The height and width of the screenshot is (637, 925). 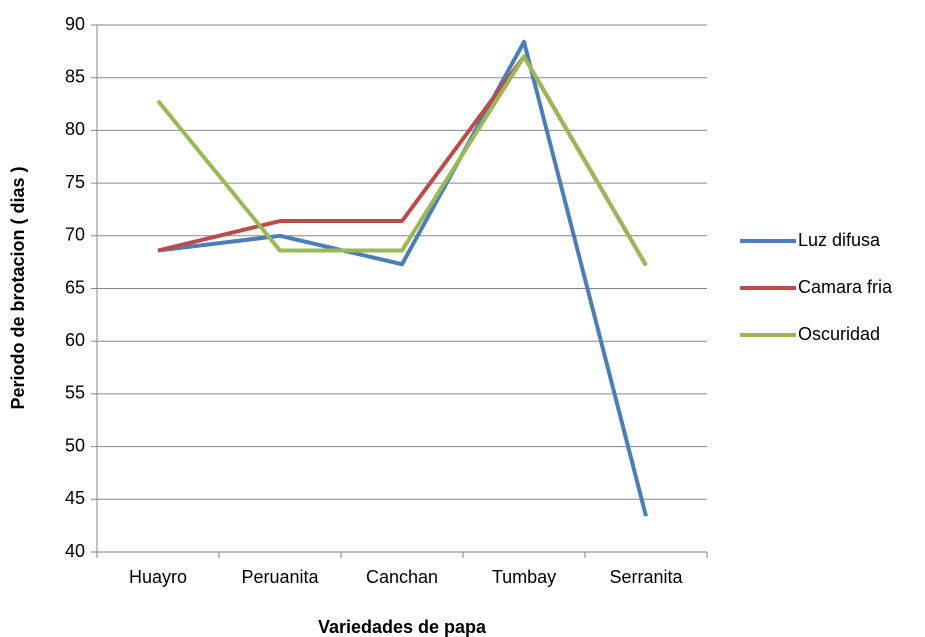 What do you see at coordinates (524, 577) in the screenshot?
I see `x-tick-label: Tumbay` at bounding box center [524, 577].